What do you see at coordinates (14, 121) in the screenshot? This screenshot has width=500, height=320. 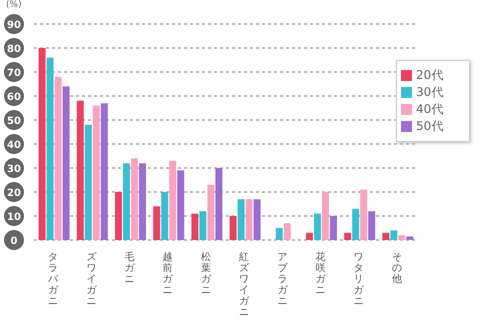 I see `y-tick-label: 50` at bounding box center [14, 121].